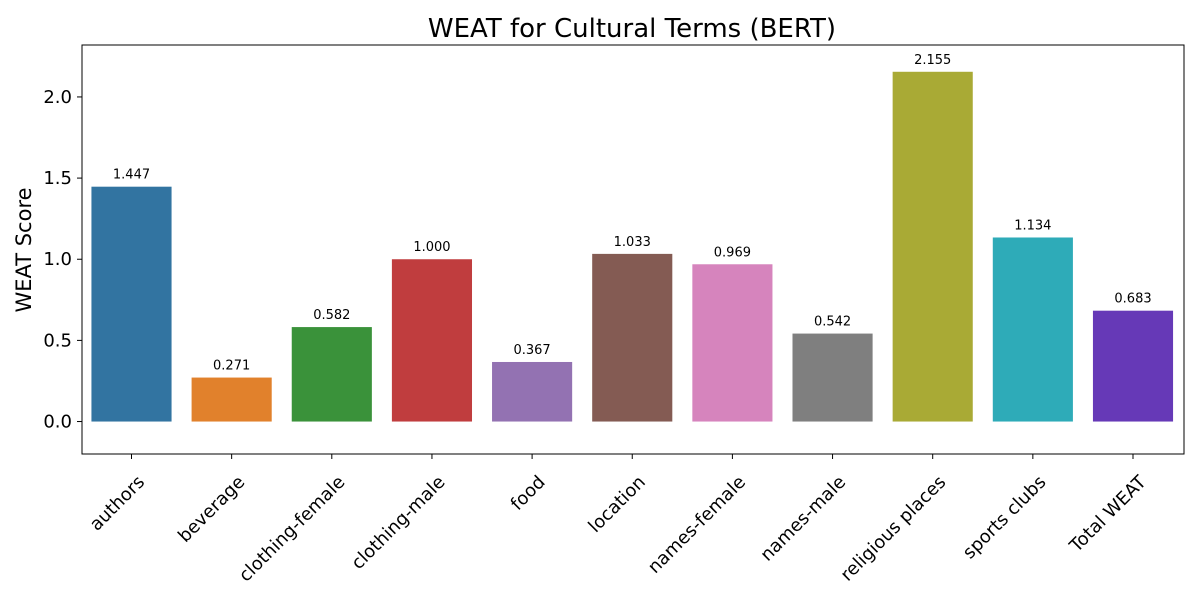 Image resolution: width=1200 pixels, height=600 pixels. Describe the element at coordinates (331, 315) in the screenshot. I see `data-label: 0.582` at that location.